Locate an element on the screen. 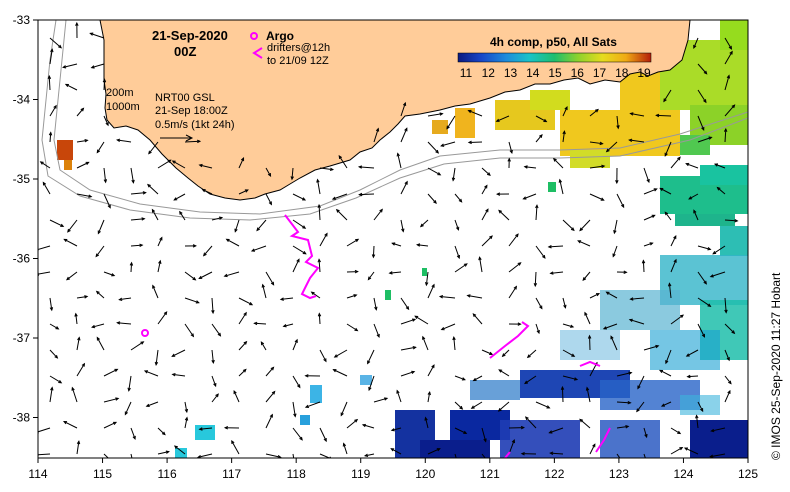  lat-tick-label: -38 is located at coordinates (22, 418).